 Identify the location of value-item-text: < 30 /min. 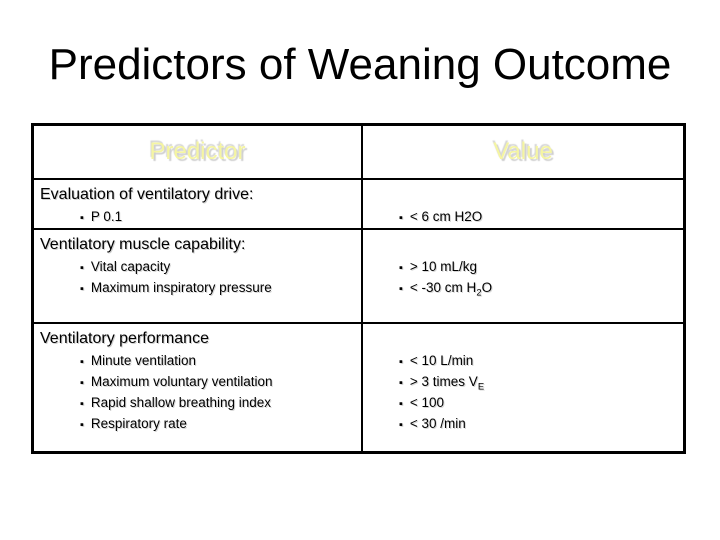
(437, 423).